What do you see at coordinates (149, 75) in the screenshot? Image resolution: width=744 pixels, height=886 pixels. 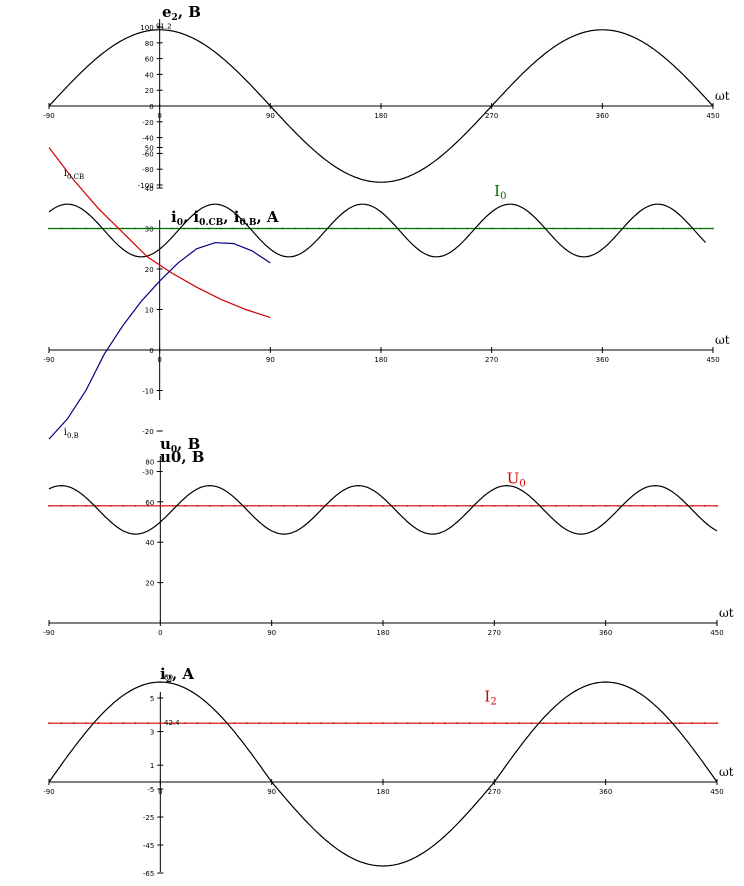 I see `y-tick-label: 40` at bounding box center [149, 75].